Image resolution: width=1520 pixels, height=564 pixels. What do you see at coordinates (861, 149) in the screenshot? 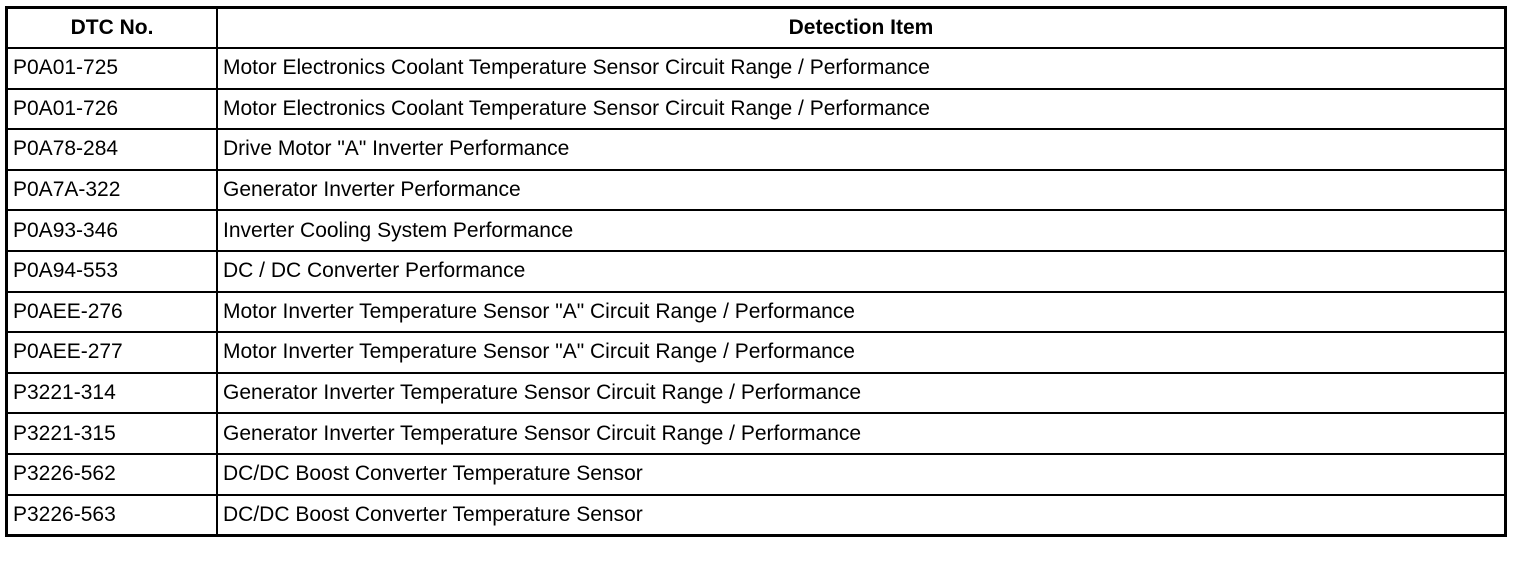
I see `detection-item: Drive Motor "A" Inverter Performance` at bounding box center [861, 149].